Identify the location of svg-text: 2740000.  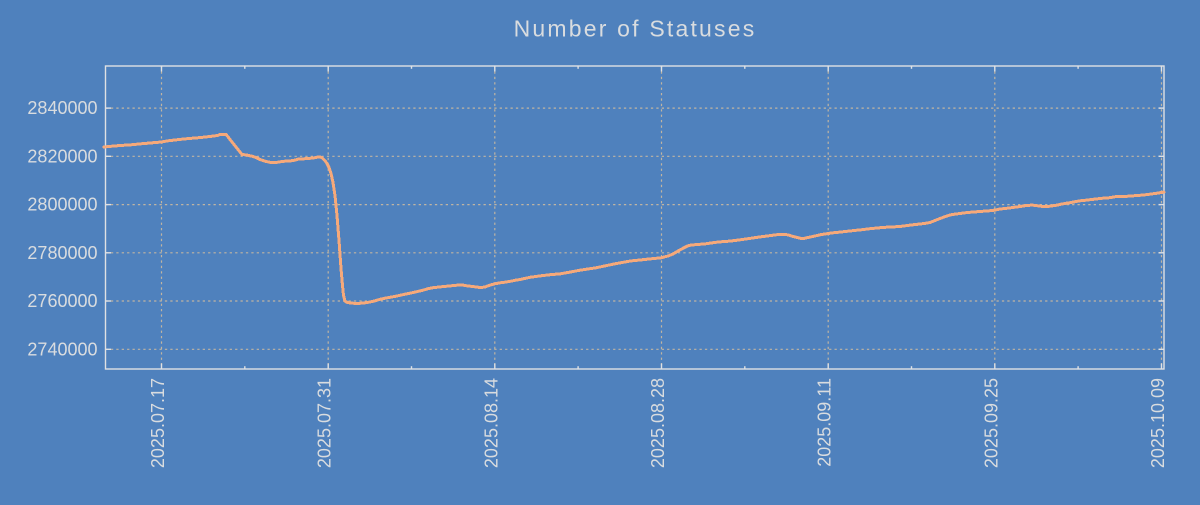
(62, 349).